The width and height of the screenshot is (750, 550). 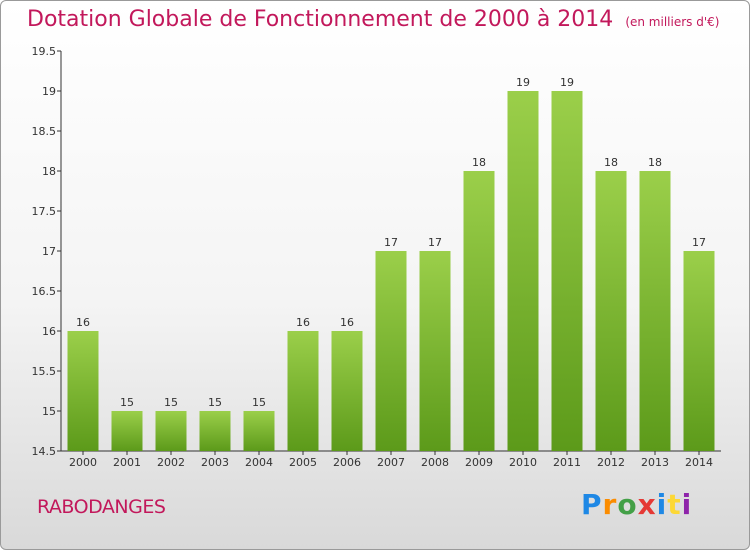 What do you see at coordinates (44, 371) in the screenshot?
I see `y-tick-label: 15.5` at bounding box center [44, 371].